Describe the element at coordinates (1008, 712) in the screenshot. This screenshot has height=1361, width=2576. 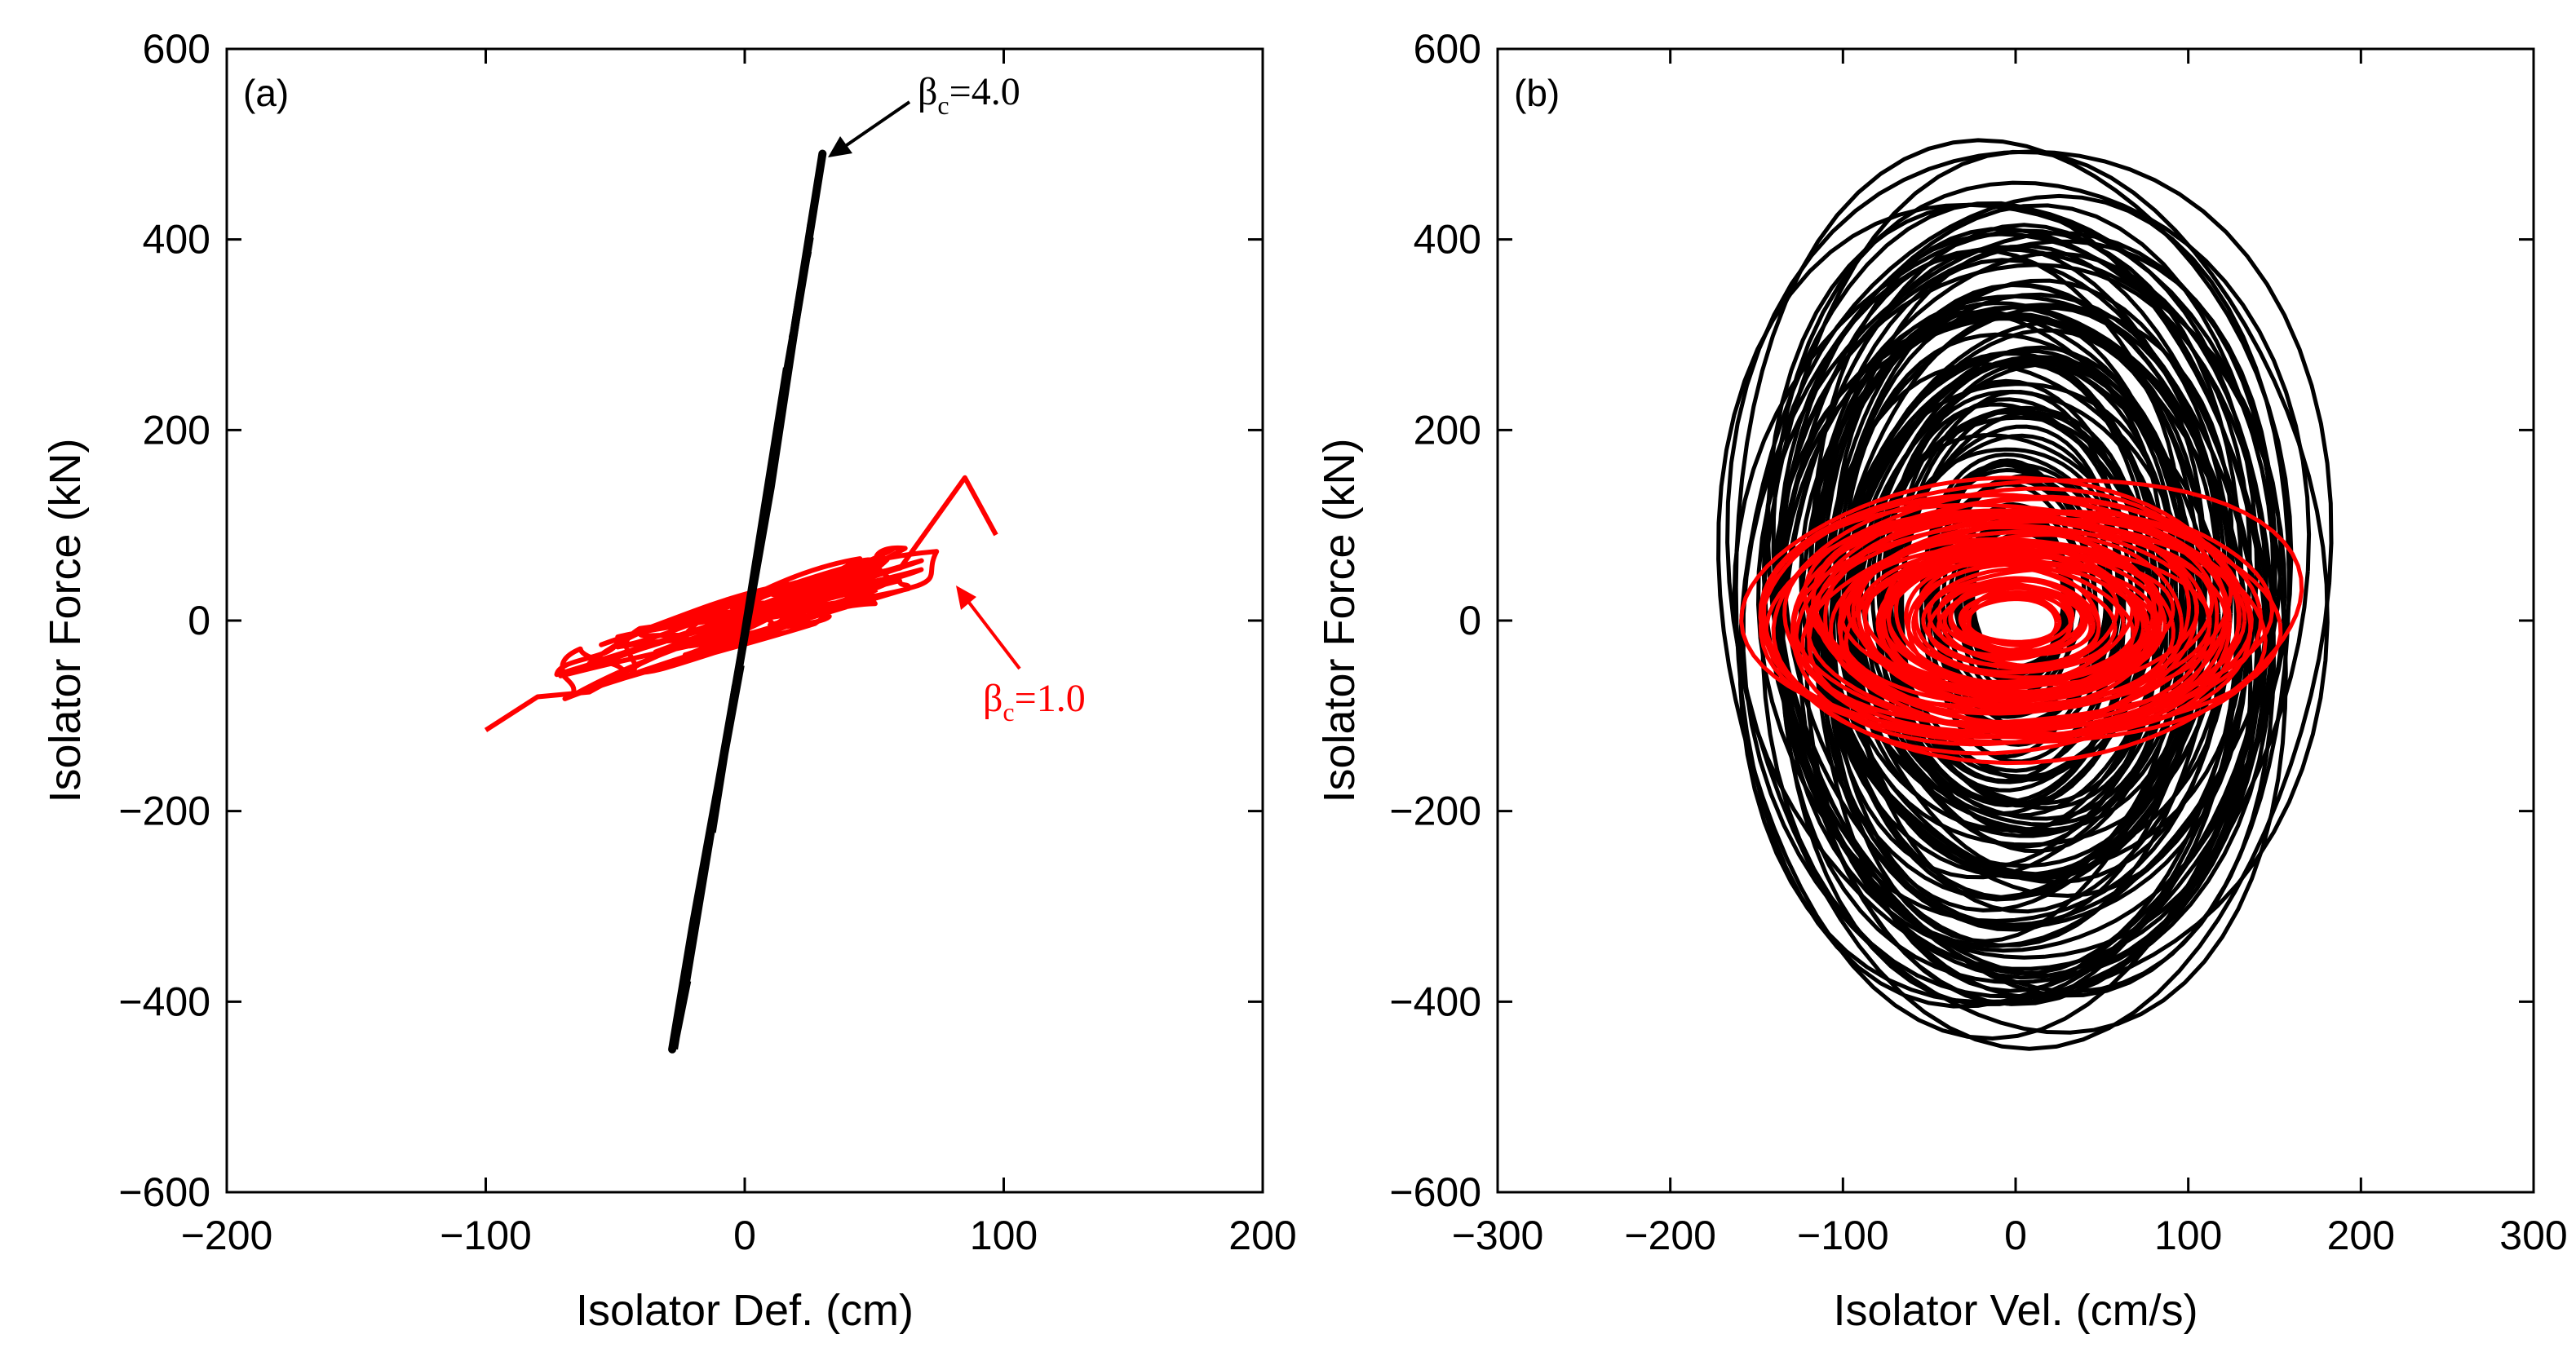
I see `annotation-beta-1-0-subscript: c` at that location.